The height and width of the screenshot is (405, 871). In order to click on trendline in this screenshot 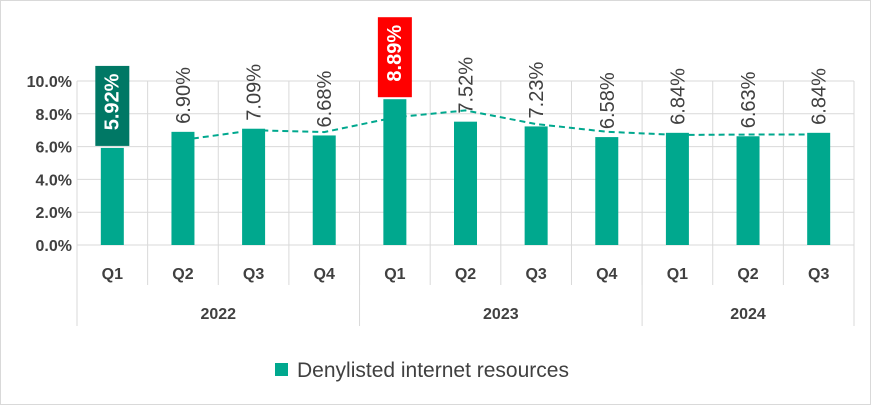, I will do `click(500, 125)`.